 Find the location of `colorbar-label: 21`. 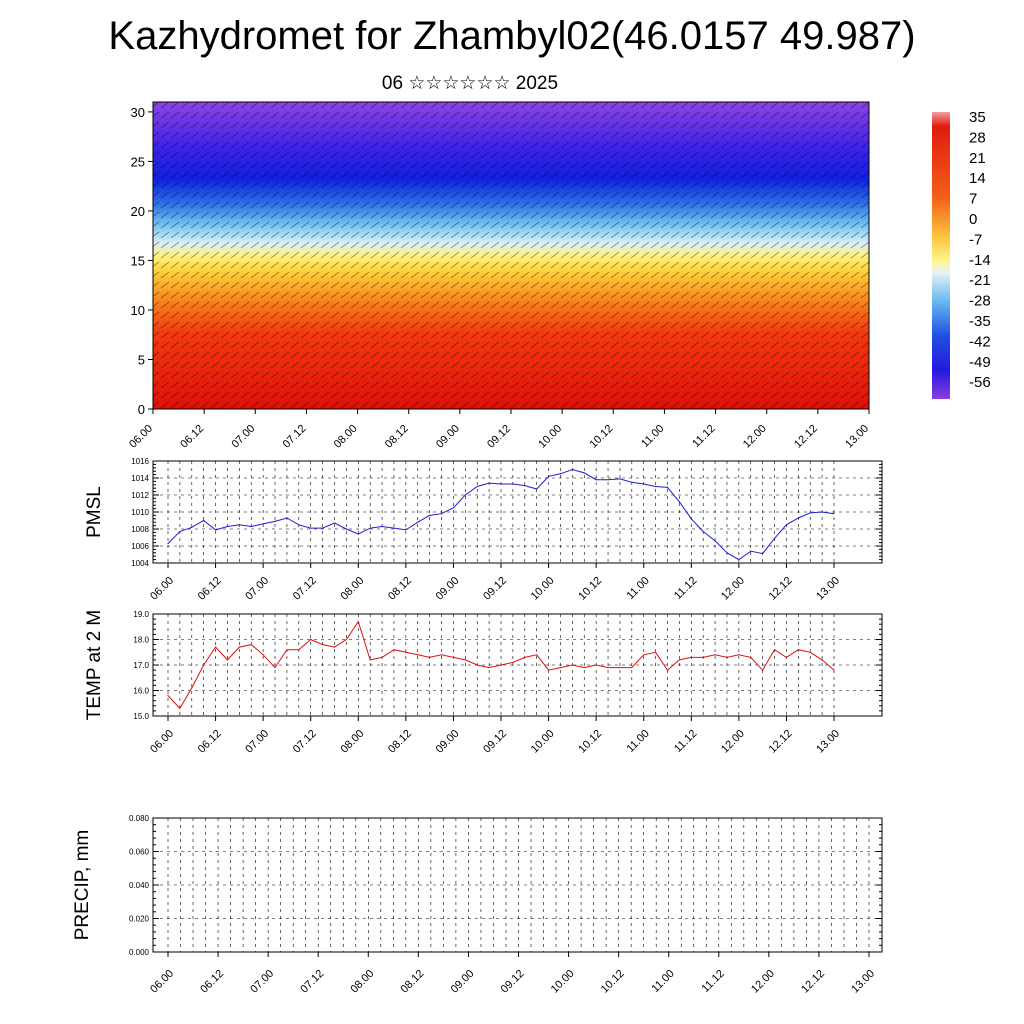

colorbar-label: 21 is located at coordinates (977, 158).